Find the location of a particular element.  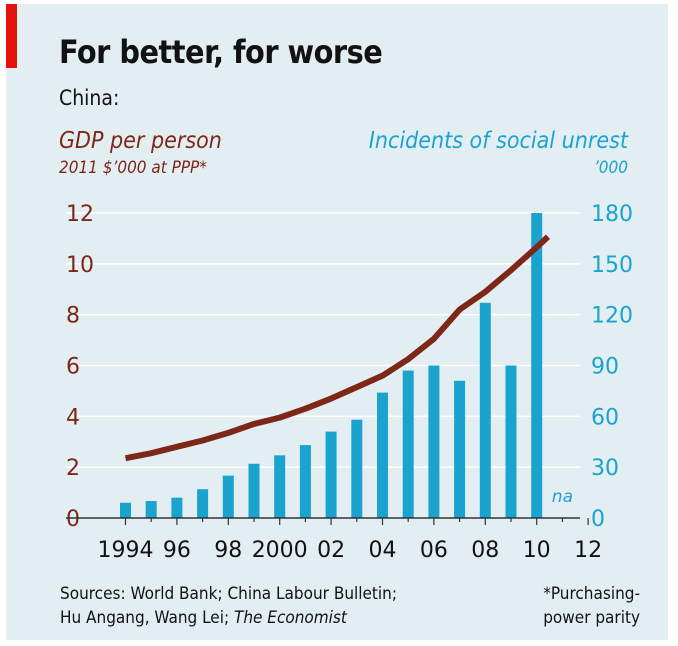

sources-line-2-text: Hu Angang, Wang Lei; is located at coordinates (147, 618).